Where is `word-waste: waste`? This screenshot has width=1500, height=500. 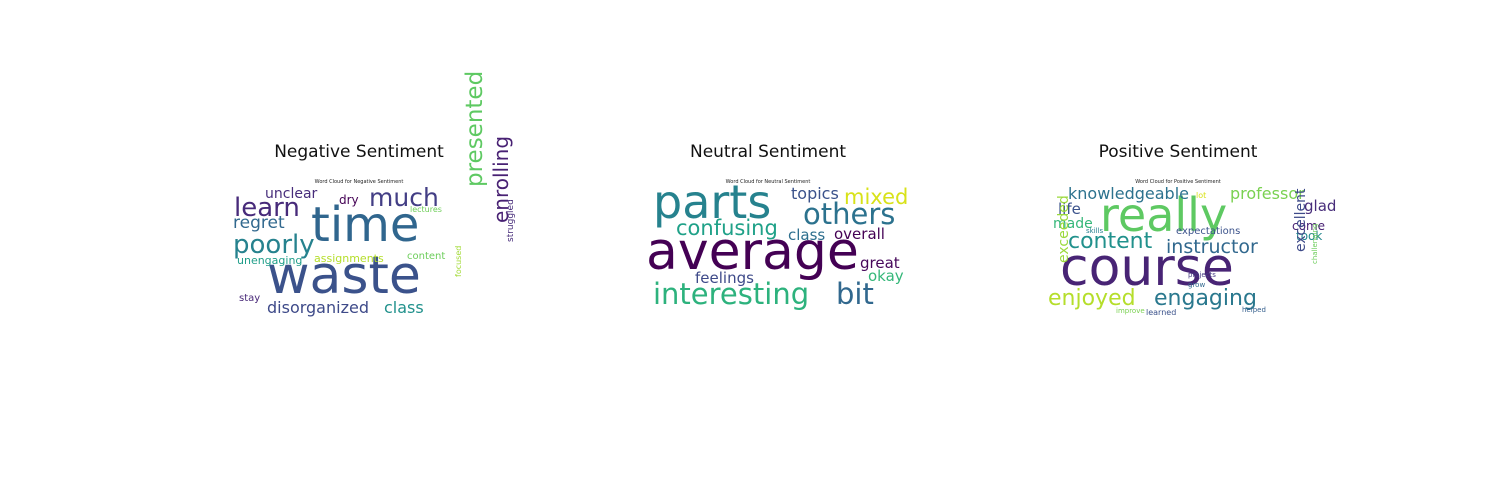 word-waste: waste is located at coordinates (344, 276).